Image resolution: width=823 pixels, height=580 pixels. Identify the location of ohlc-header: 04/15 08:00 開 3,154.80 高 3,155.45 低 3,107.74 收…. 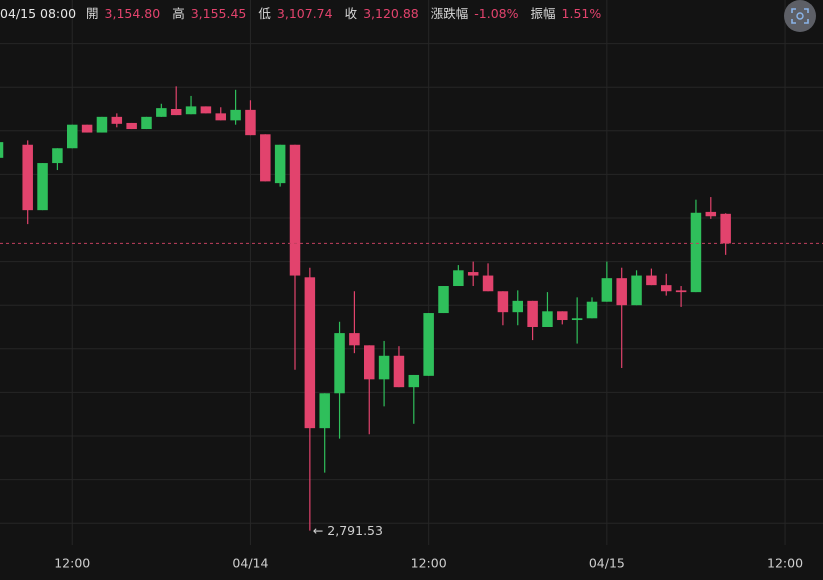
(306, 12).